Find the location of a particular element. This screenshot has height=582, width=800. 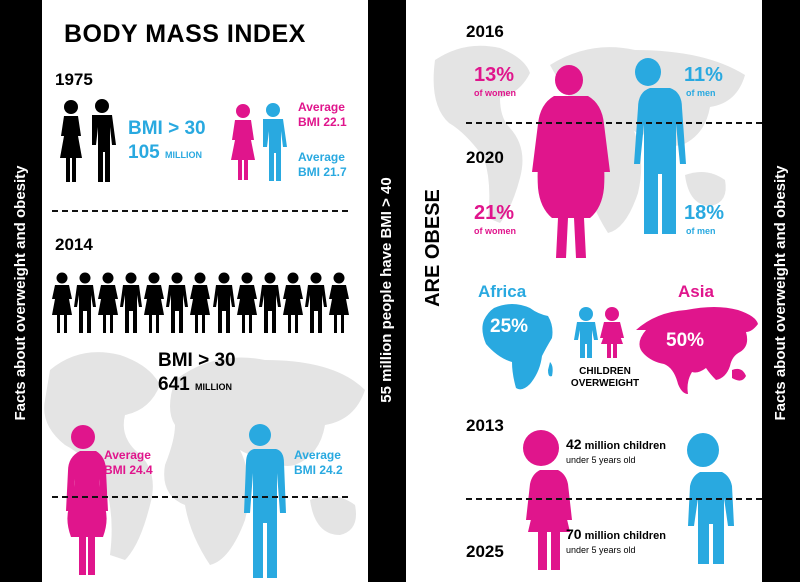

couple-1975-icon is located at coordinates (88, 140).